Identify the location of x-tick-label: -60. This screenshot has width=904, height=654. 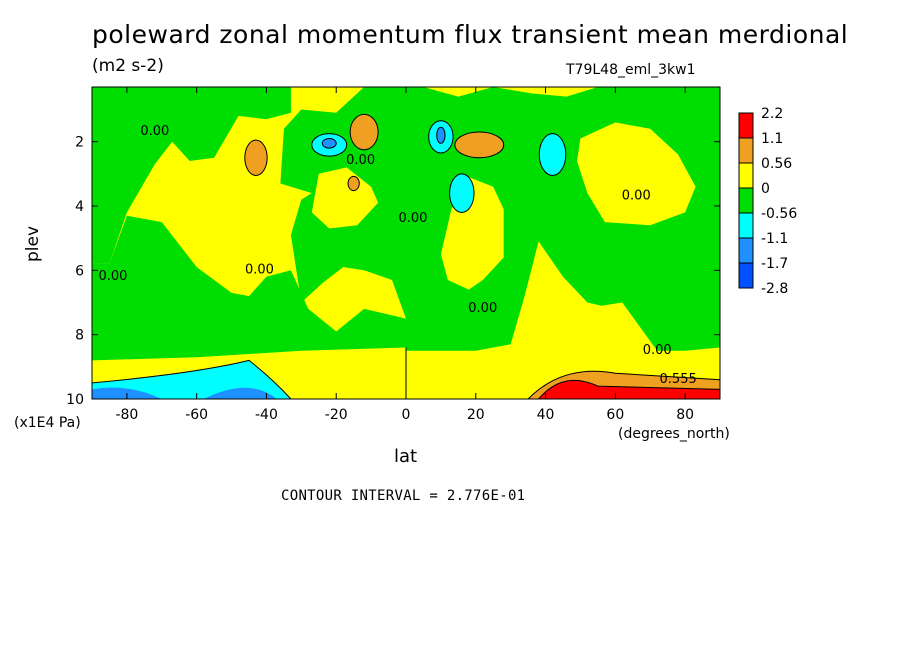
(196, 415).